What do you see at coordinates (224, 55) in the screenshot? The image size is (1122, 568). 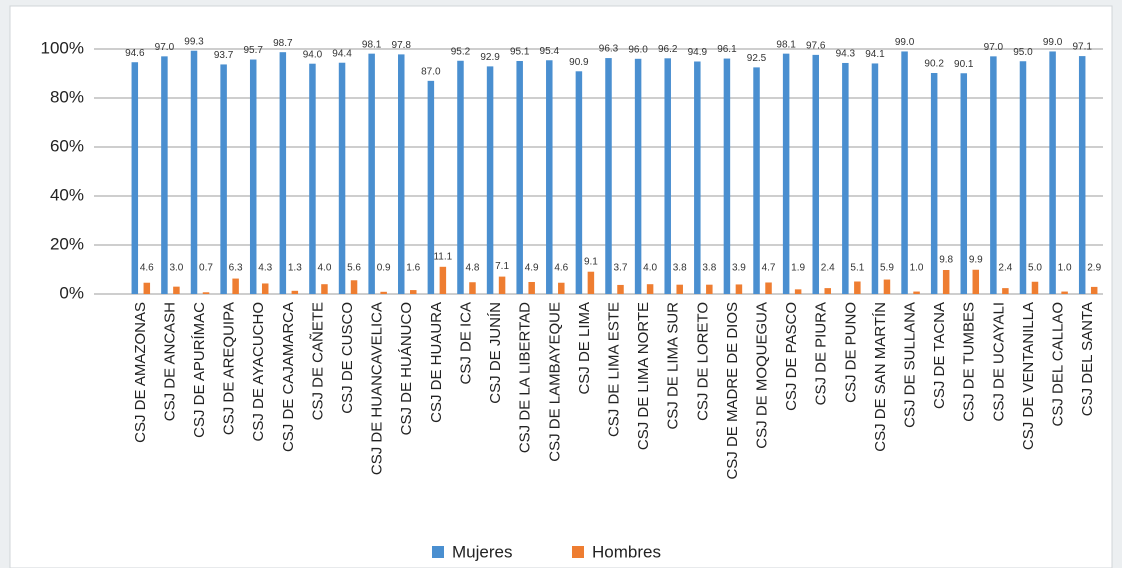 I see `value-label: 93.7` at bounding box center [224, 55].